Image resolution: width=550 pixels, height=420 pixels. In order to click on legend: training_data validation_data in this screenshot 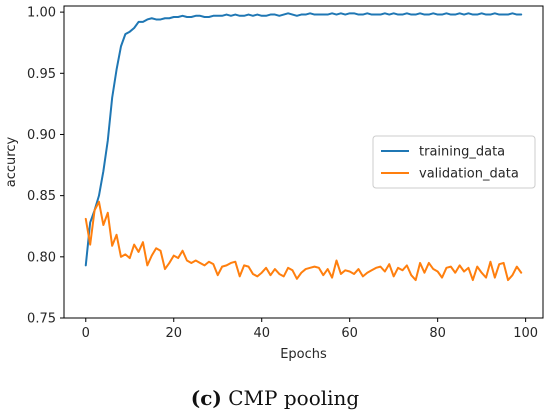, I will do `click(454, 162)`.